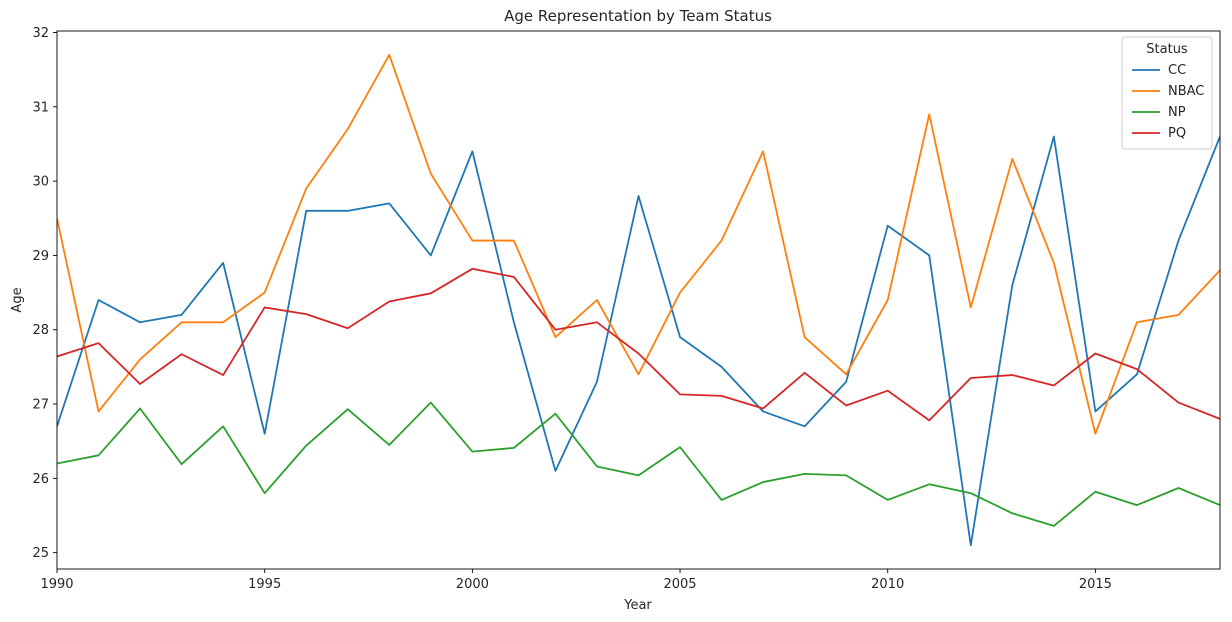  I want to click on y-tick-label: 26, so click(40, 479).